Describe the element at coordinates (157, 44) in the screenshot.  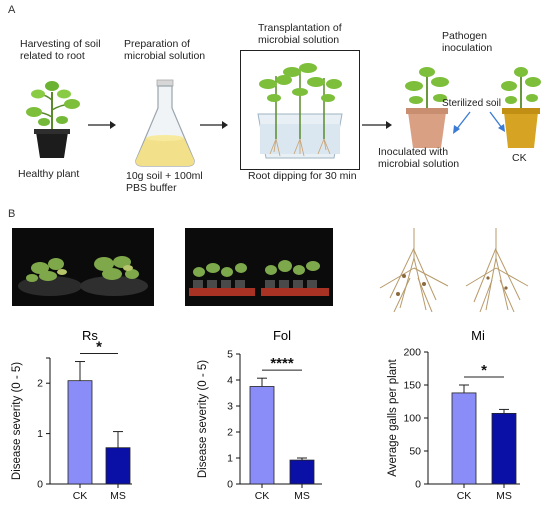
I see `prep-line-1: Preparation of` at that location.